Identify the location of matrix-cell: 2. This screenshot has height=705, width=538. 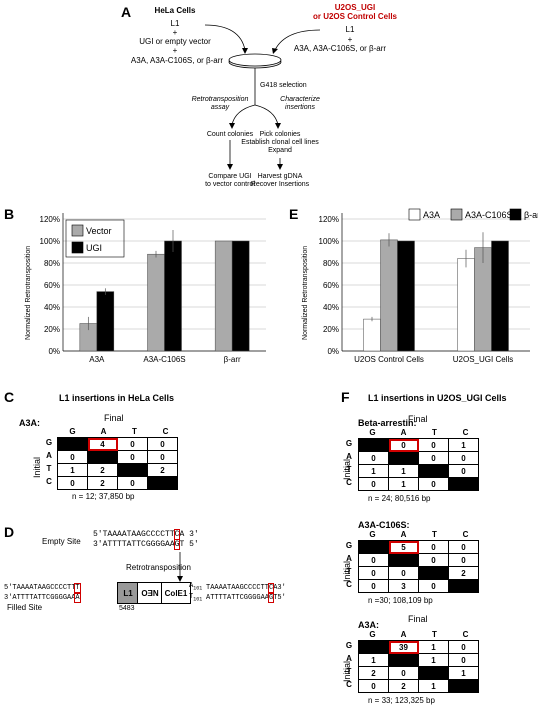
(403, 686).